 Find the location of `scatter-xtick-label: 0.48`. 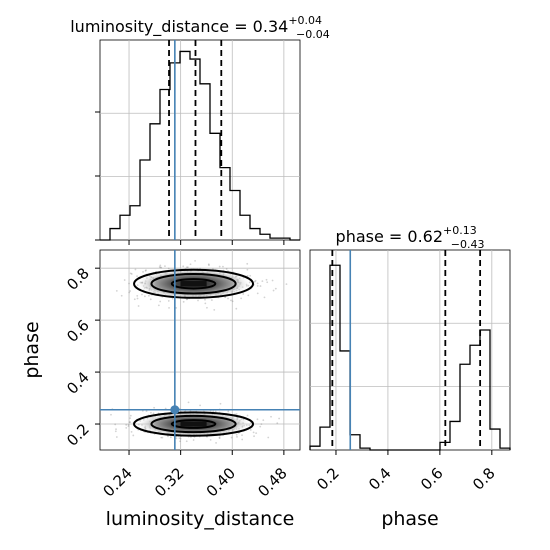

scatter-xtick-label: 0.48 is located at coordinates (272, 482).